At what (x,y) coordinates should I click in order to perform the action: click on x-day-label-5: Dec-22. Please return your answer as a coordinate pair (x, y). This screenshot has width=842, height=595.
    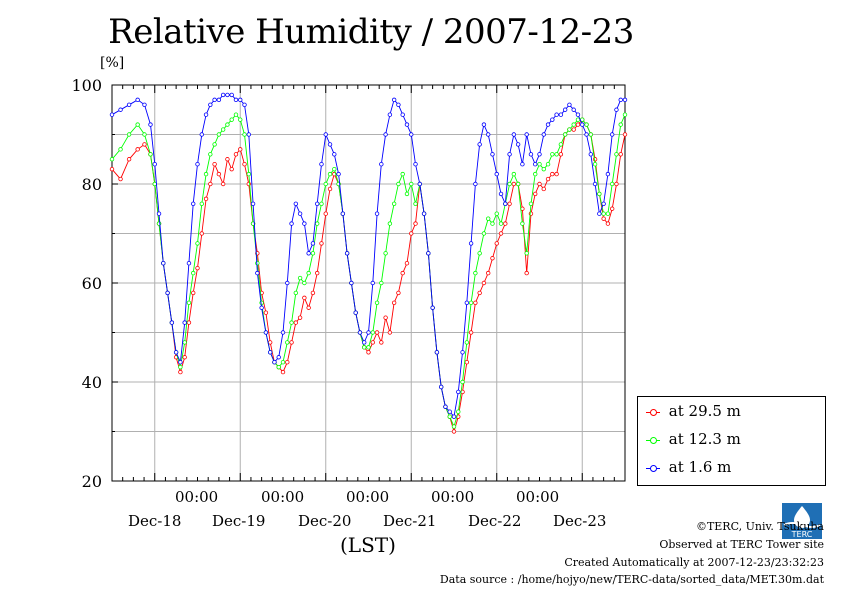
    Looking at the image, I should click on (495, 521).